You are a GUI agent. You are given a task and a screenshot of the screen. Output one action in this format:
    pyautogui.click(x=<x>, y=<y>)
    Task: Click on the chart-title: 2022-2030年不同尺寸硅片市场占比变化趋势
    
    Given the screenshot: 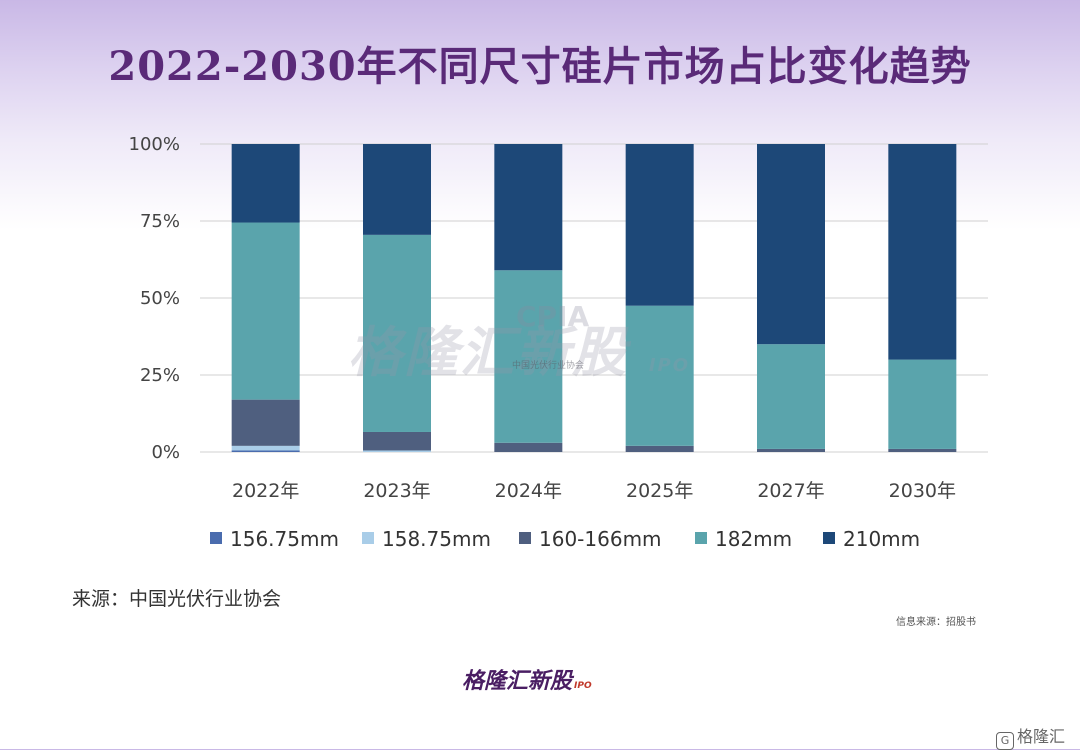 What is the action you would take?
    pyautogui.click(x=540, y=66)
    